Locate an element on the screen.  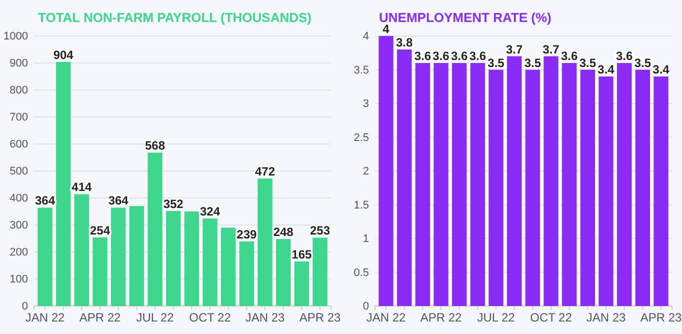
y-tick-label: 2.5 is located at coordinates (361, 138).